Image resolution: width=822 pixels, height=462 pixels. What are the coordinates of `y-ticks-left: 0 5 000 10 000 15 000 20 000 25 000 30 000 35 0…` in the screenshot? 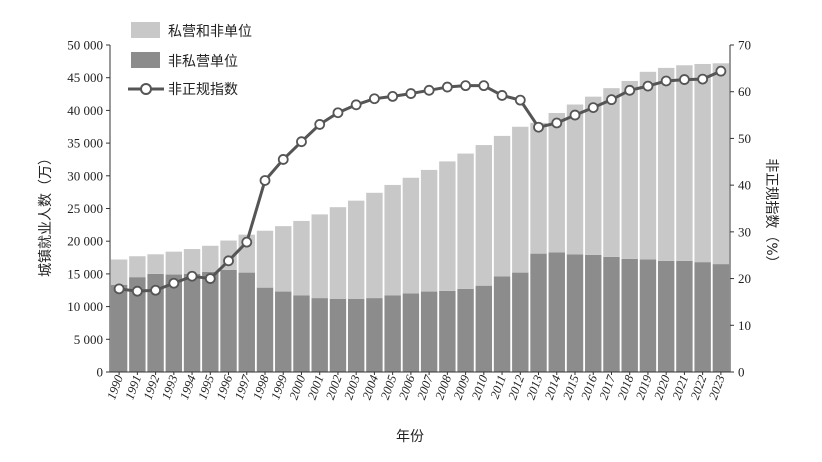 It's located at (88, 209).